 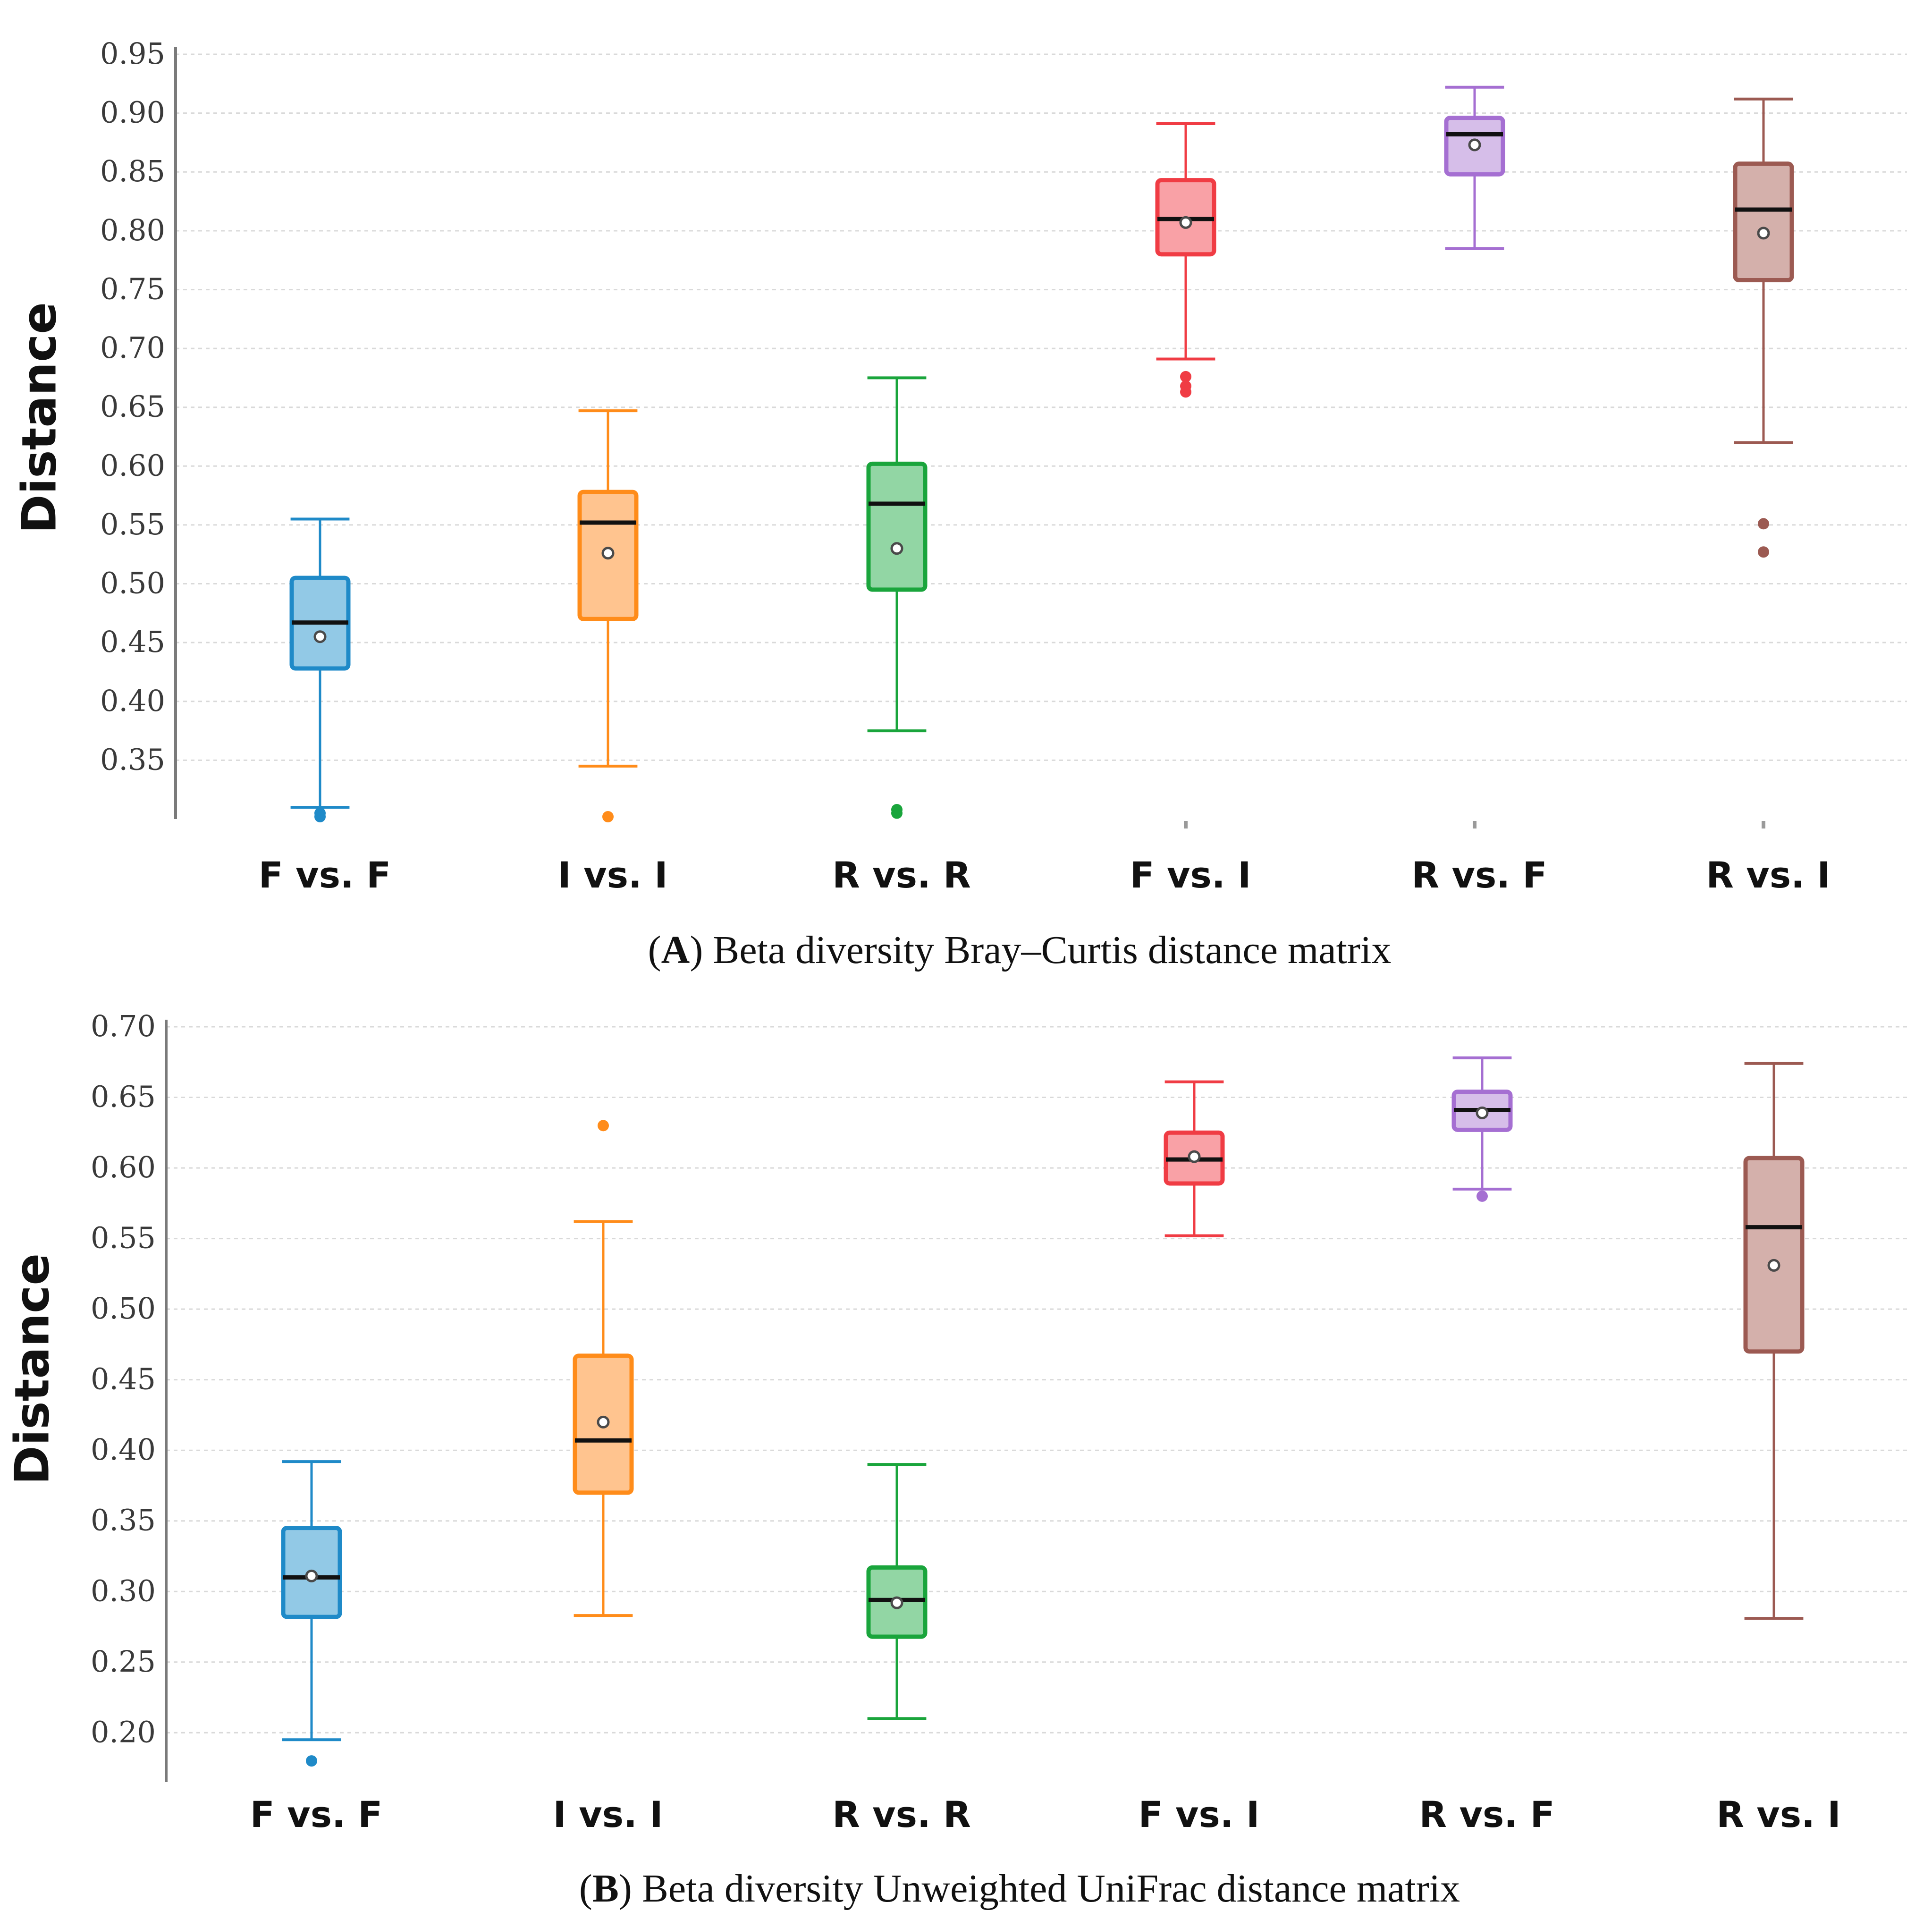 I want to click on y-tick-label: 0.85, so click(x=132, y=171).